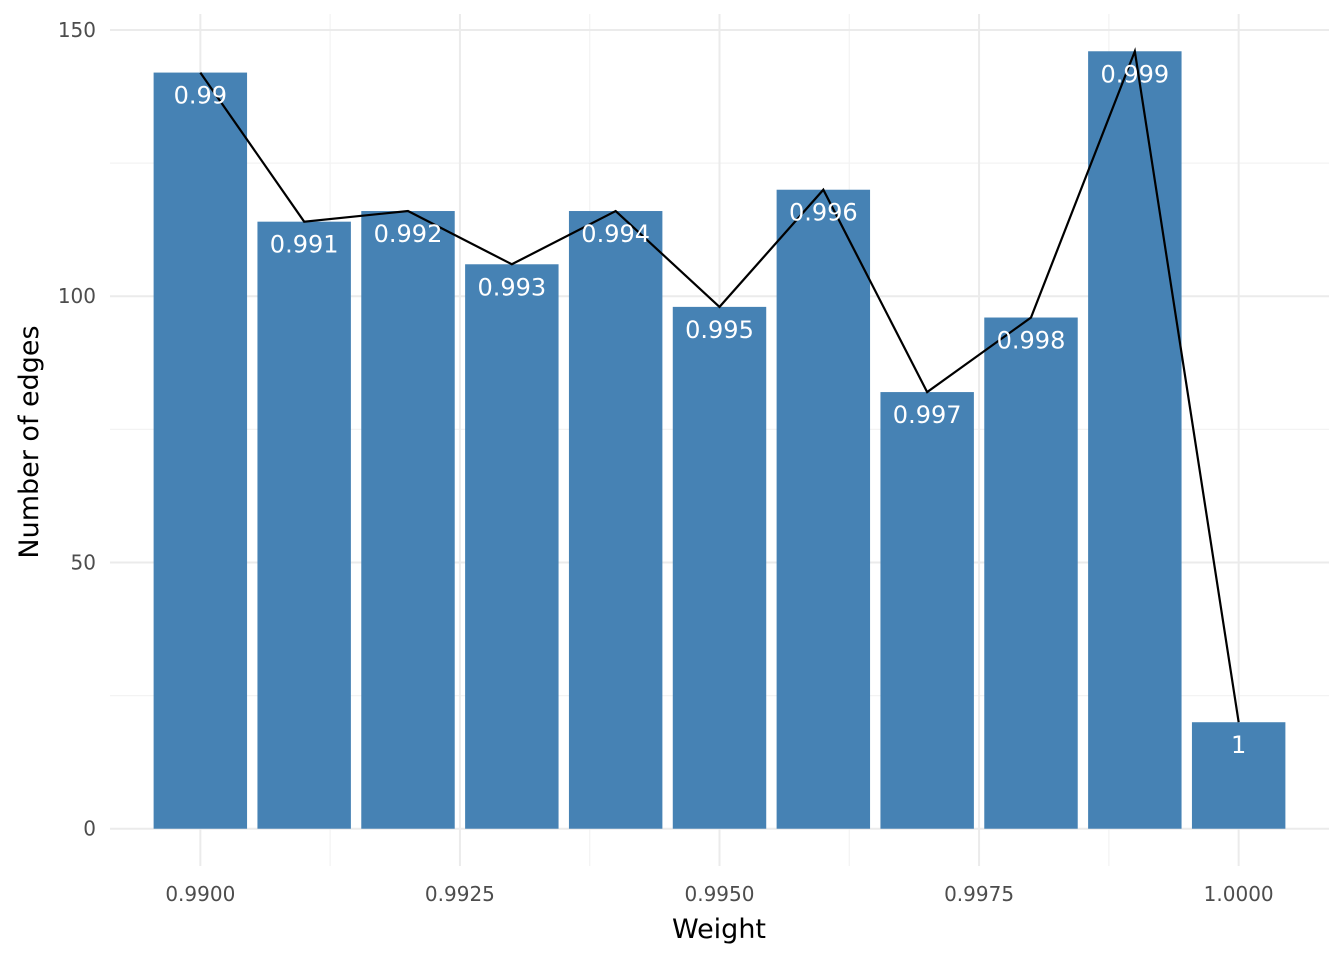 This screenshot has width=1344, height=960. What do you see at coordinates (89, 829) in the screenshot?
I see `y-tick-label: 0` at bounding box center [89, 829].